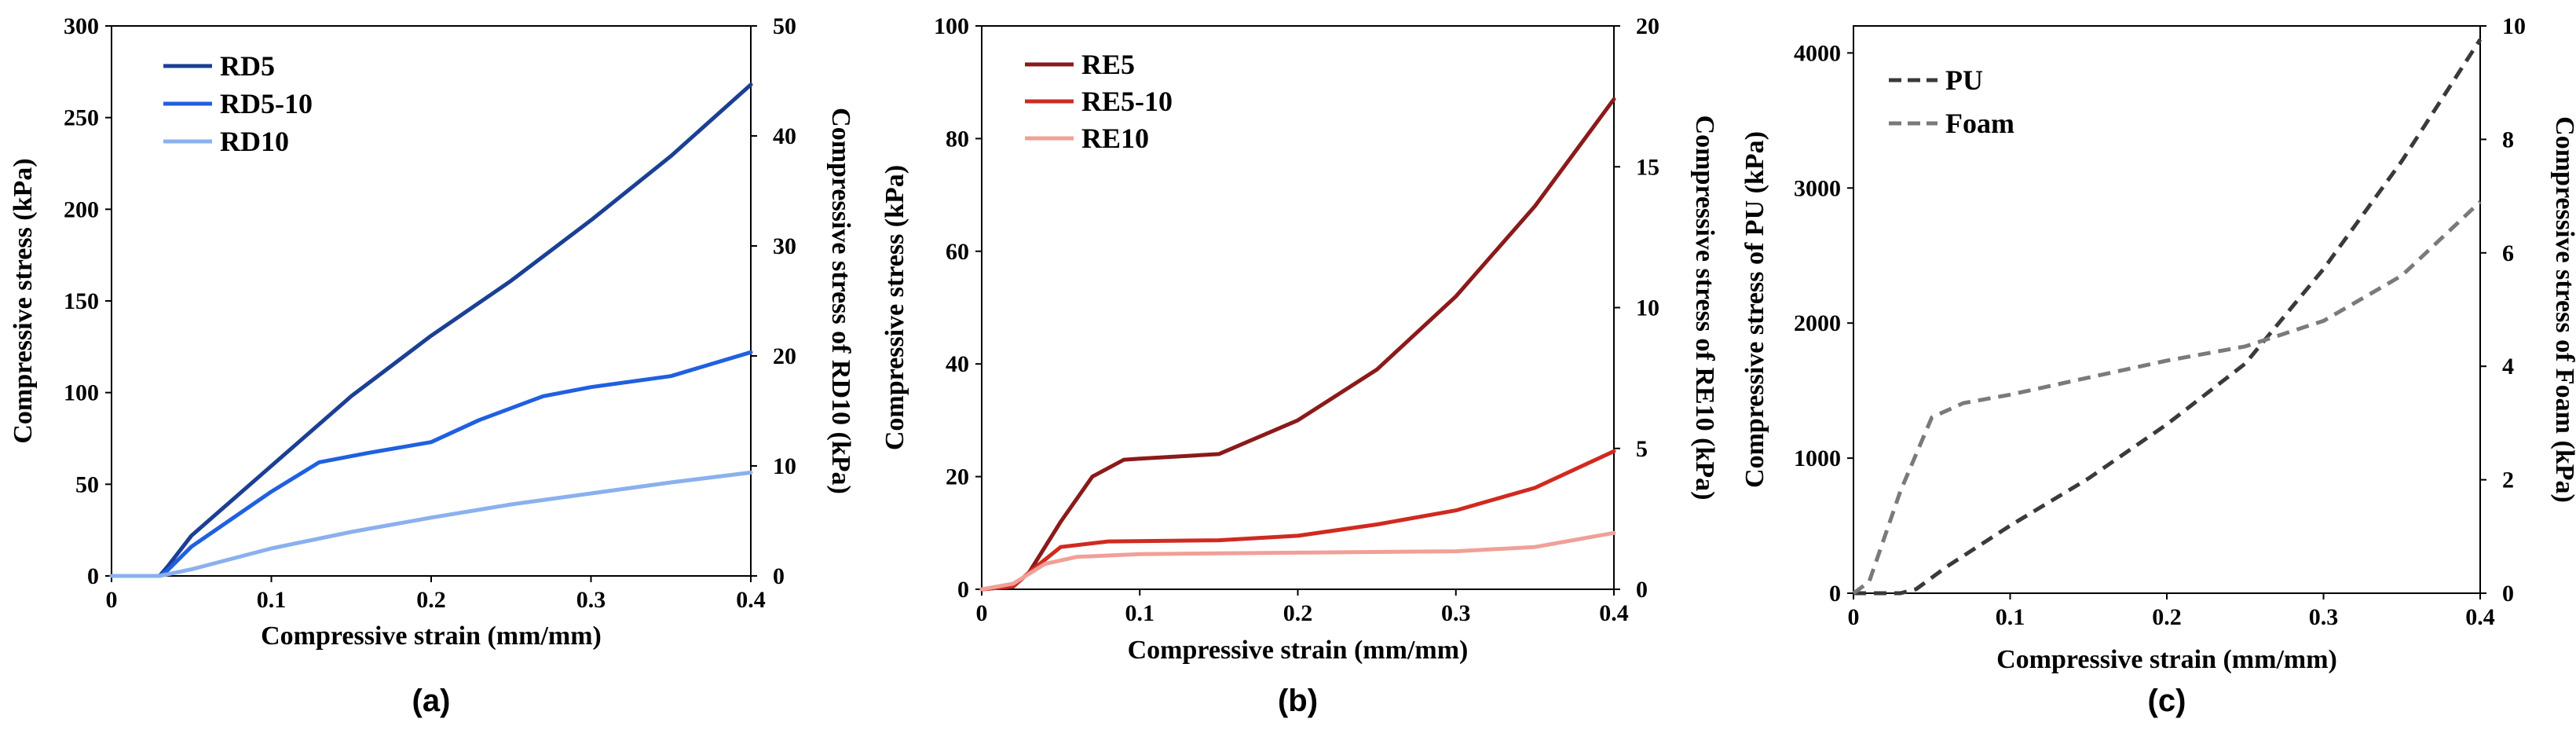  What do you see at coordinates (87, 484) in the screenshot?
I see `y-tick-label: 50` at bounding box center [87, 484].